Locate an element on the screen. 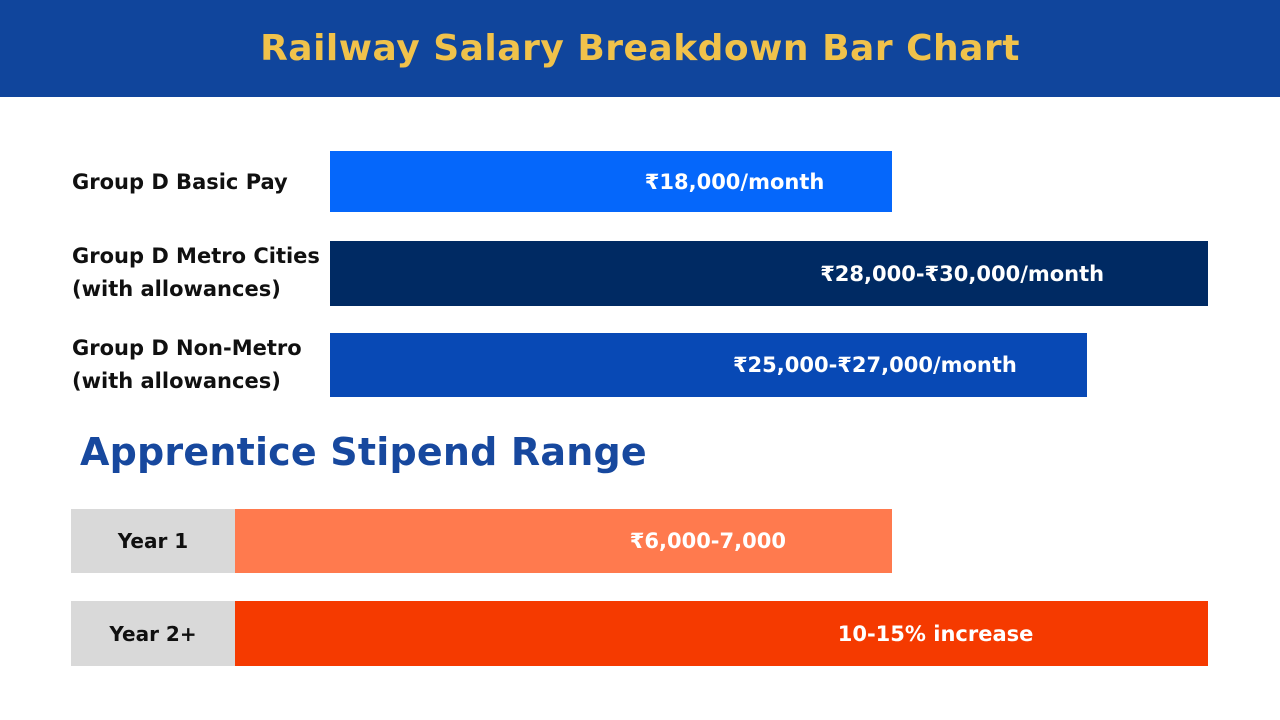  category-label-group-d-metro: Group D Metro Cities (with allowances) is located at coordinates (199, 273).